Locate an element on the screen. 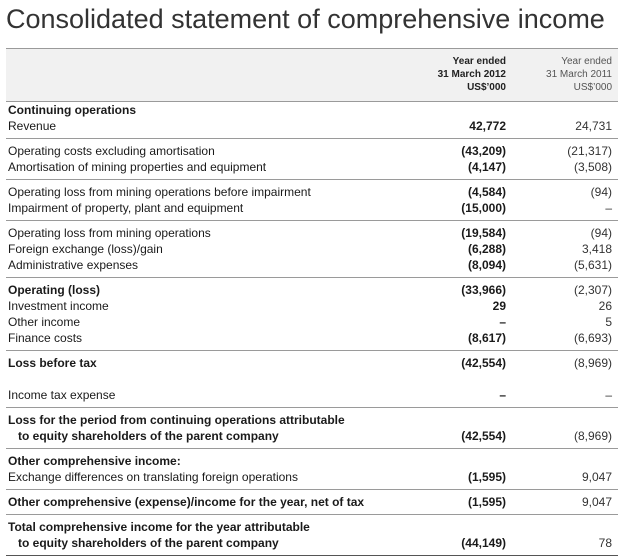 The image size is (624, 556). row-label: Other comprehensive income: is located at coordinates (94, 461).